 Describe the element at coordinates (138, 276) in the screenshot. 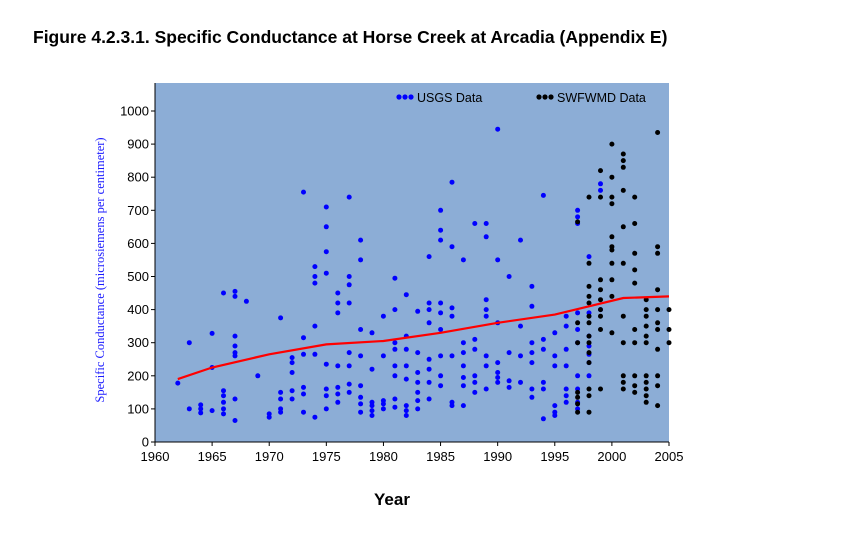

I see `y-tick-label: 500` at that location.